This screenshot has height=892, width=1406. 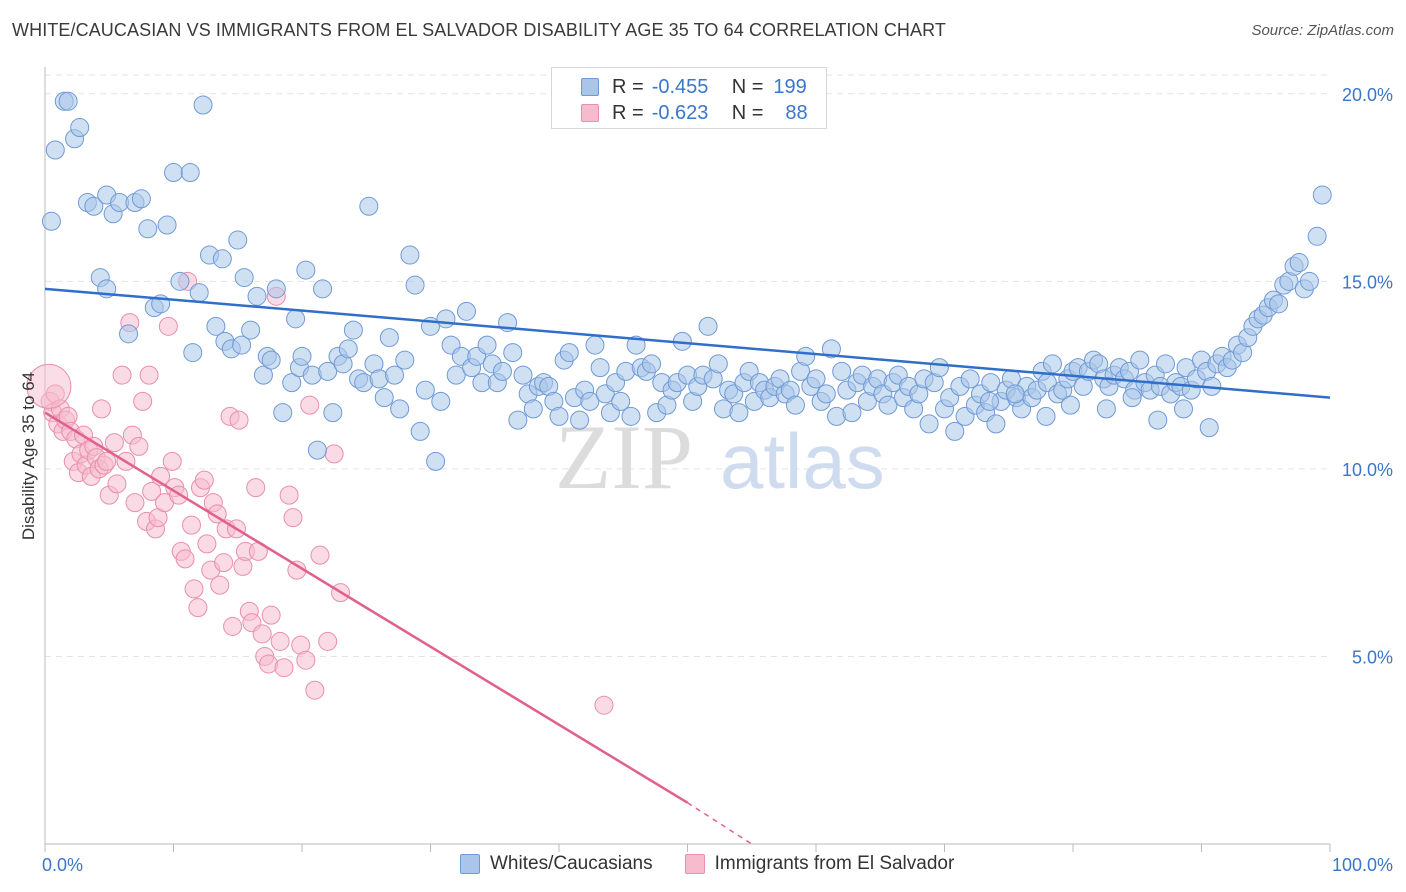 I want to click on y-axis-label: Disability Age 35 to 64, so click(x=28, y=456).